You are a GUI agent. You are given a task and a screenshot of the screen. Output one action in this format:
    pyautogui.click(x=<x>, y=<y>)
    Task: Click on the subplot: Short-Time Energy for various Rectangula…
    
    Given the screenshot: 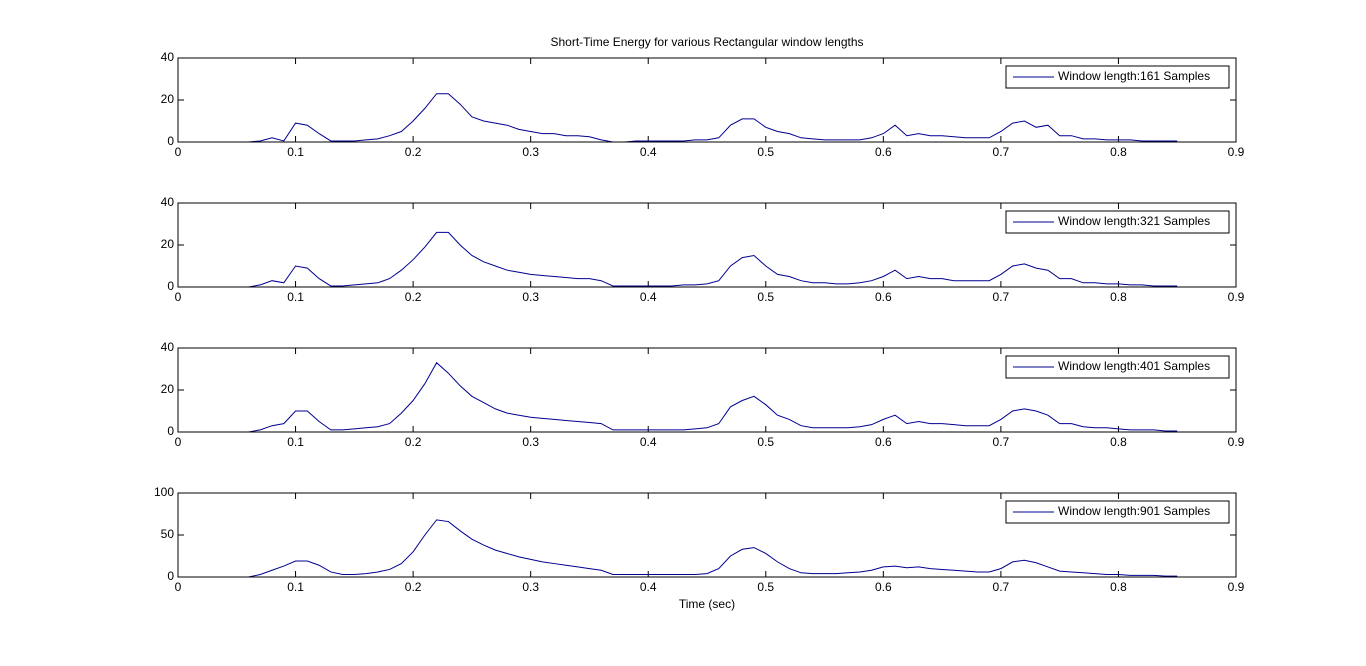 What is the action you would take?
    pyautogui.click(x=703, y=97)
    